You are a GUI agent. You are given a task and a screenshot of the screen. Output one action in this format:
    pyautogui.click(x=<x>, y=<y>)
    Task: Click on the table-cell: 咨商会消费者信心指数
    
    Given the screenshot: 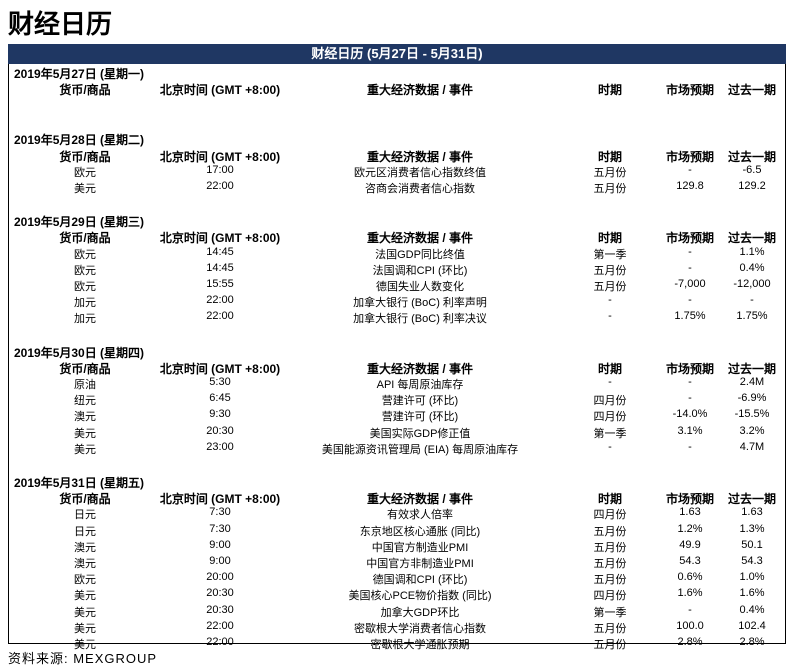 What is the action you would take?
    pyautogui.click(x=420, y=189)
    